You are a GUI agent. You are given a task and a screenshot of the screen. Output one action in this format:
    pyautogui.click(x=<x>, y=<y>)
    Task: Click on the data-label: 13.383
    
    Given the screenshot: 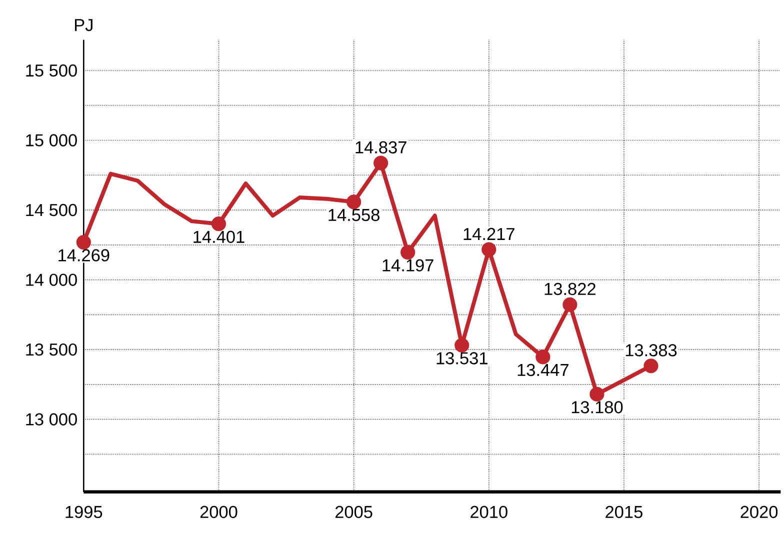 What is the action you would take?
    pyautogui.click(x=651, y=350)
    